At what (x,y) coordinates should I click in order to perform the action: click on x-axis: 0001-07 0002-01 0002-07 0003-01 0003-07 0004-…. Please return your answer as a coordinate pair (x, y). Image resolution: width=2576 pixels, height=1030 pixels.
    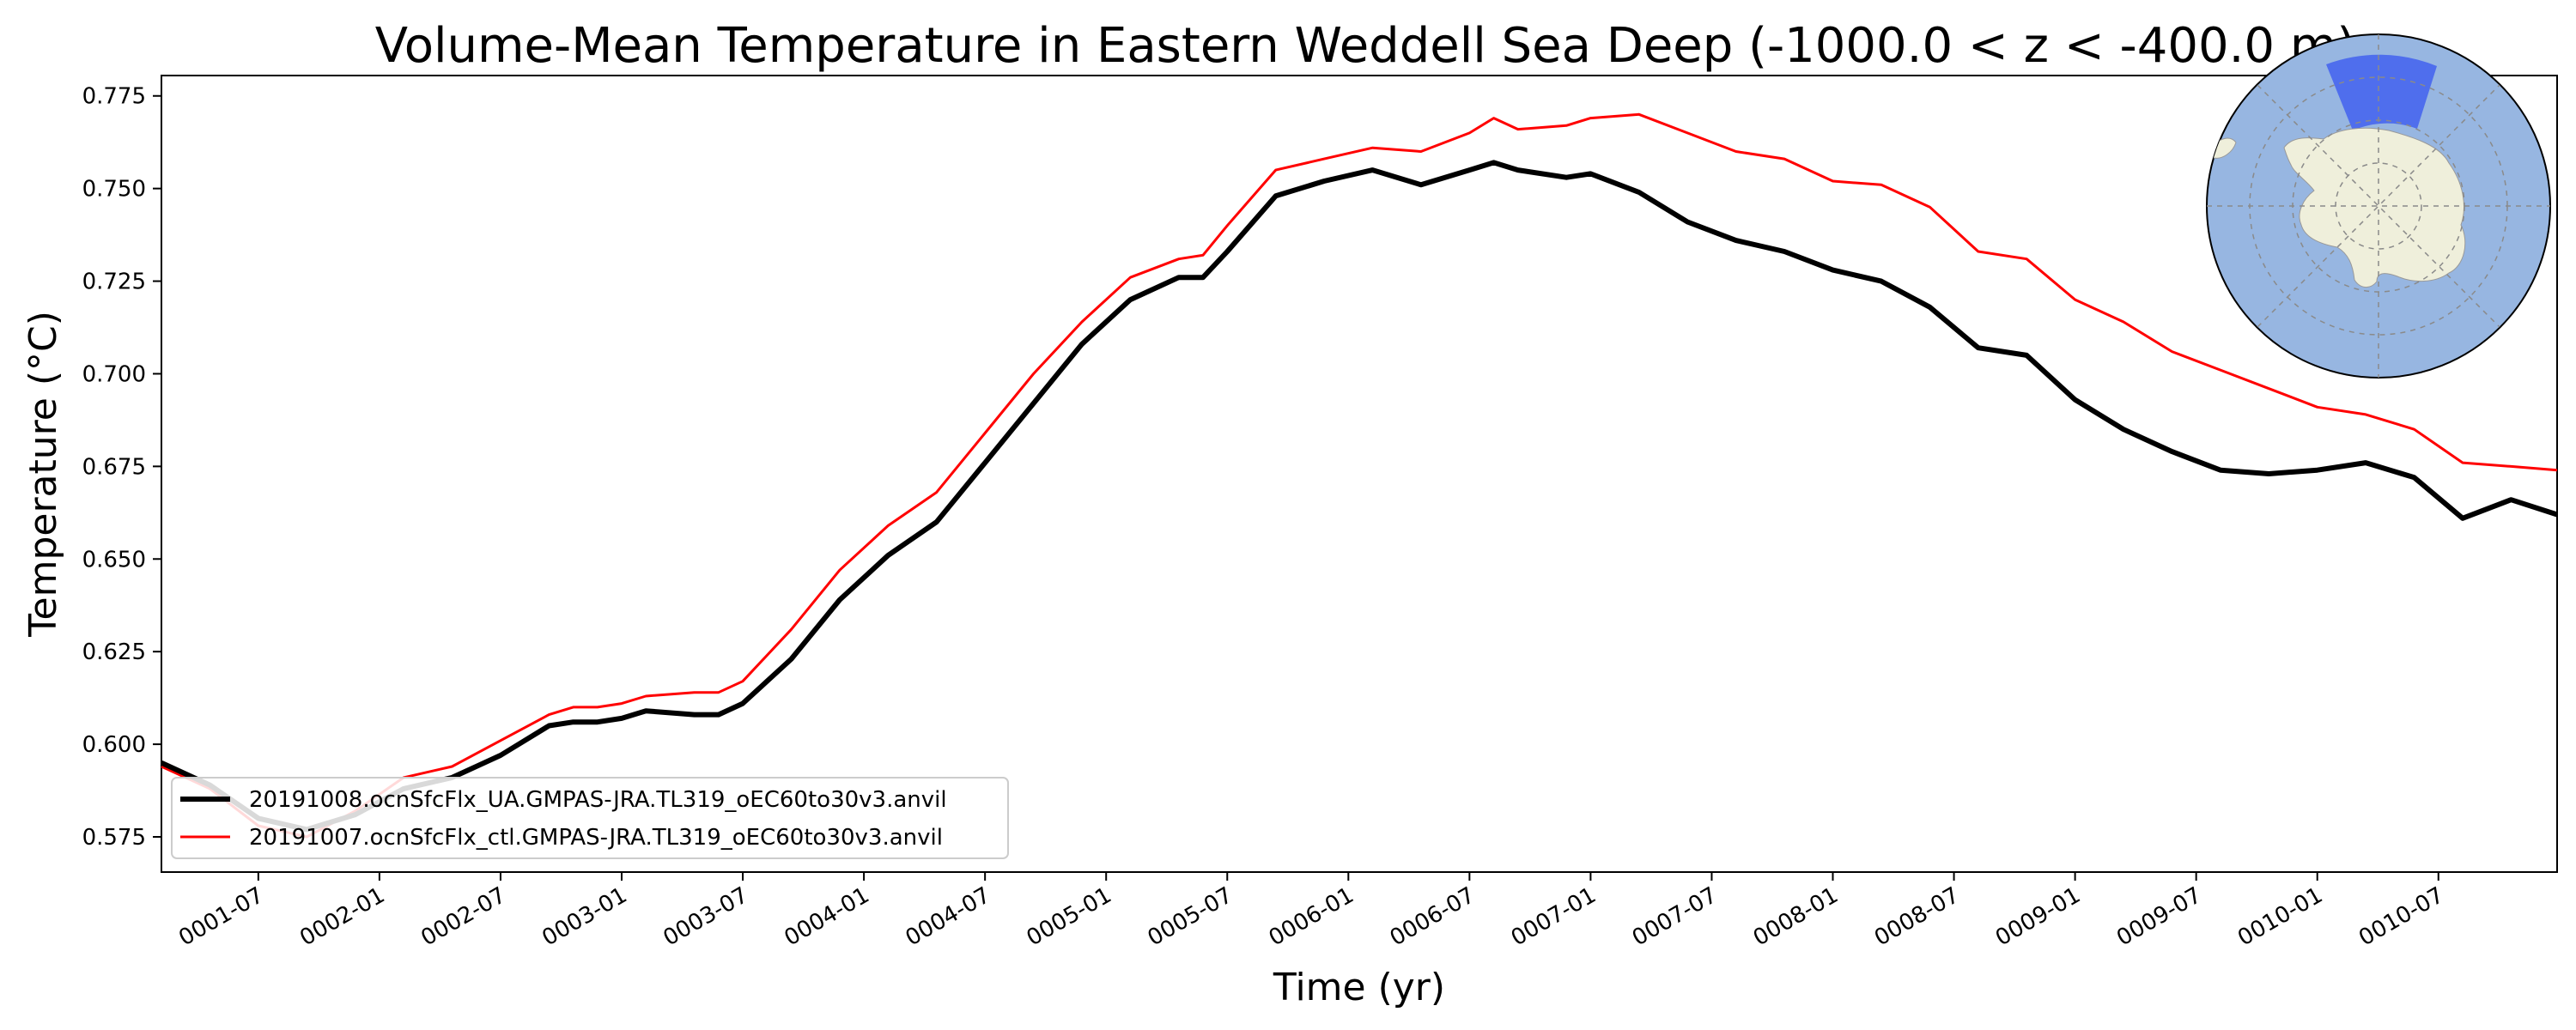
    Looking at the image, I should click on (1311, 911).